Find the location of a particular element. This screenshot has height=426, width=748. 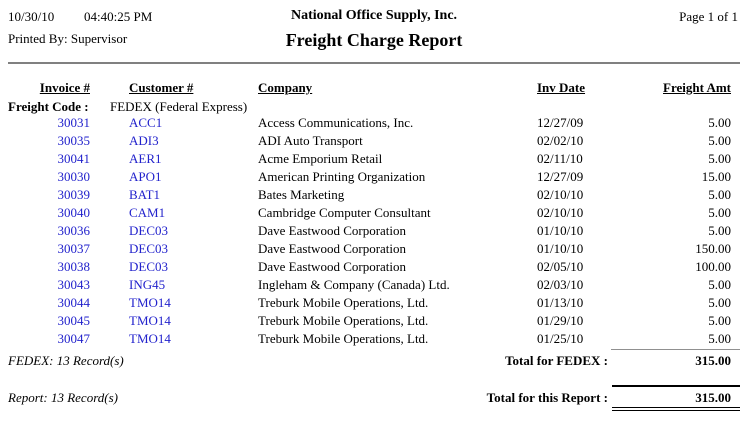

invoice-link: 30038 is located at coordinates (74, 266).